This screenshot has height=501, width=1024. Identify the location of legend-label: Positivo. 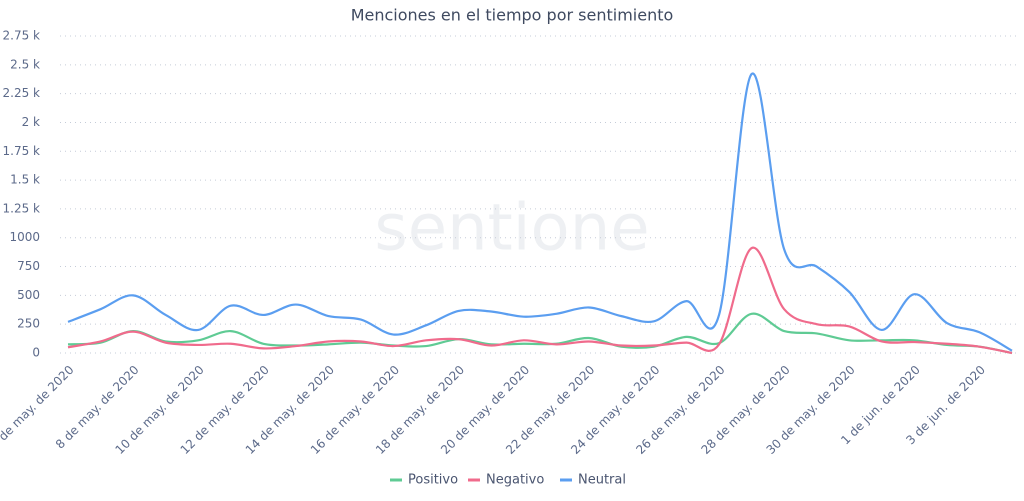
(433, 480).